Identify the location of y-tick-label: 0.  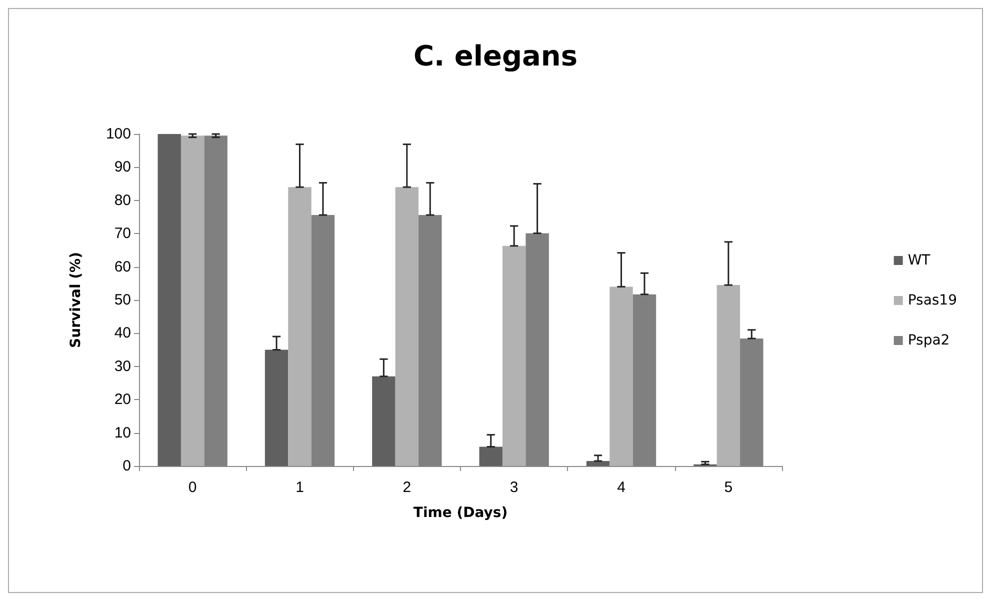
(126, 466).